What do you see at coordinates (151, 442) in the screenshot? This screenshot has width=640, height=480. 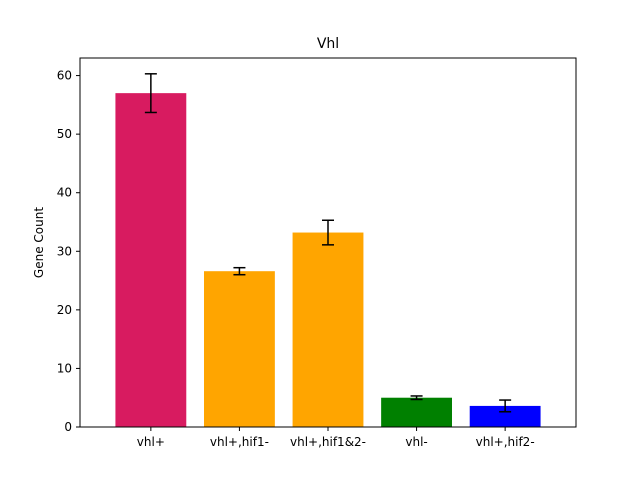 I see `x-tick-label-0: vhl+` at bounding box center [151, 442].